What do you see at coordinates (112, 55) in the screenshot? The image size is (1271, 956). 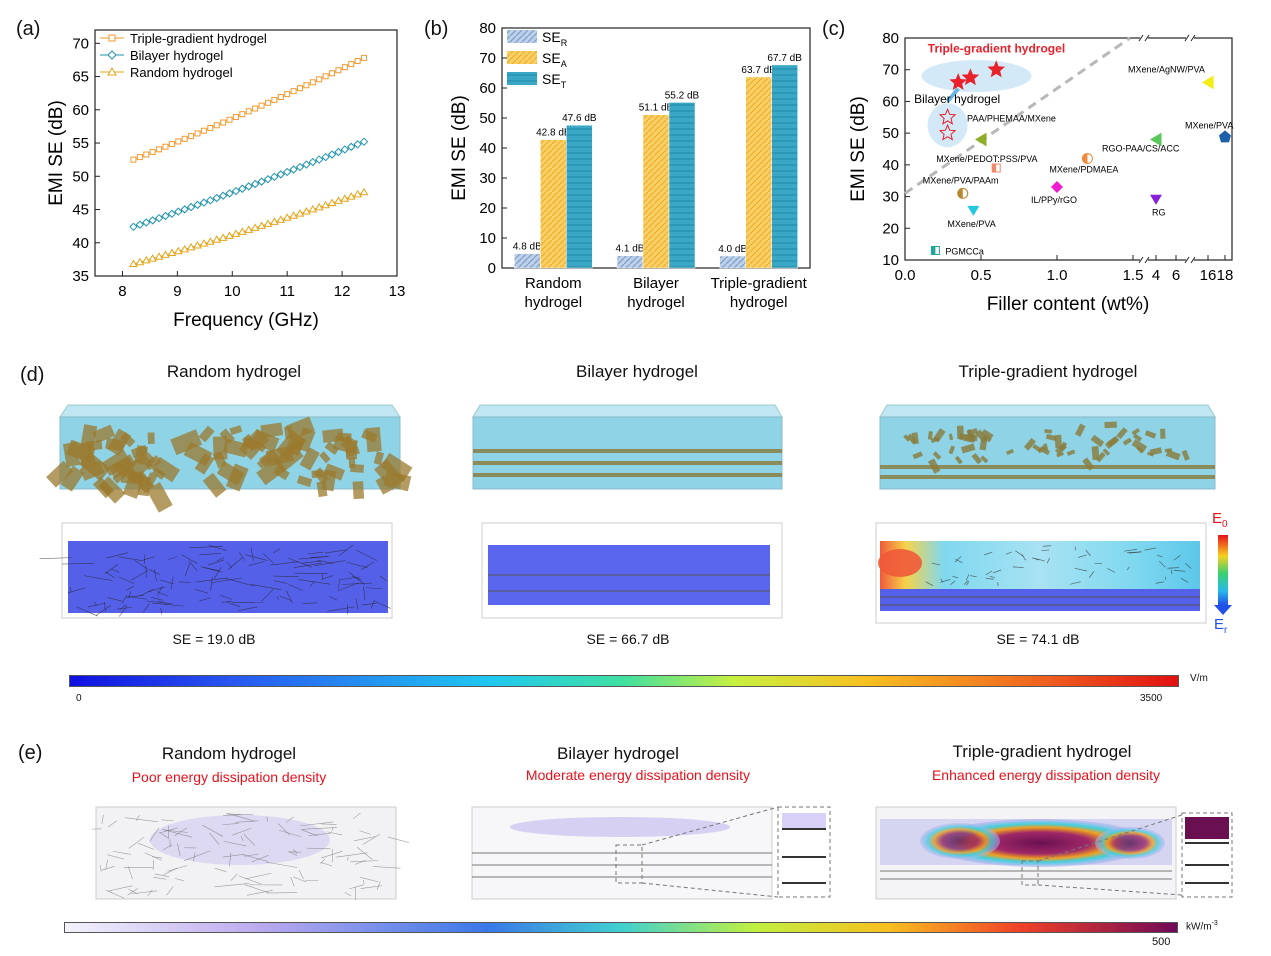 I see `a-legend-marker` at bounding box center [112, 55].